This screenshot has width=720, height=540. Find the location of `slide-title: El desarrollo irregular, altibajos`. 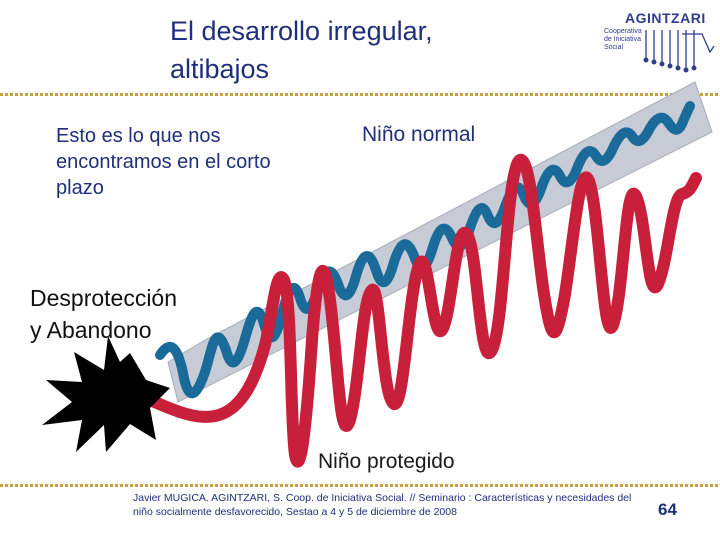

slide-title: El desarrollo irregular, altibajos is located at coordinates (380, 50).